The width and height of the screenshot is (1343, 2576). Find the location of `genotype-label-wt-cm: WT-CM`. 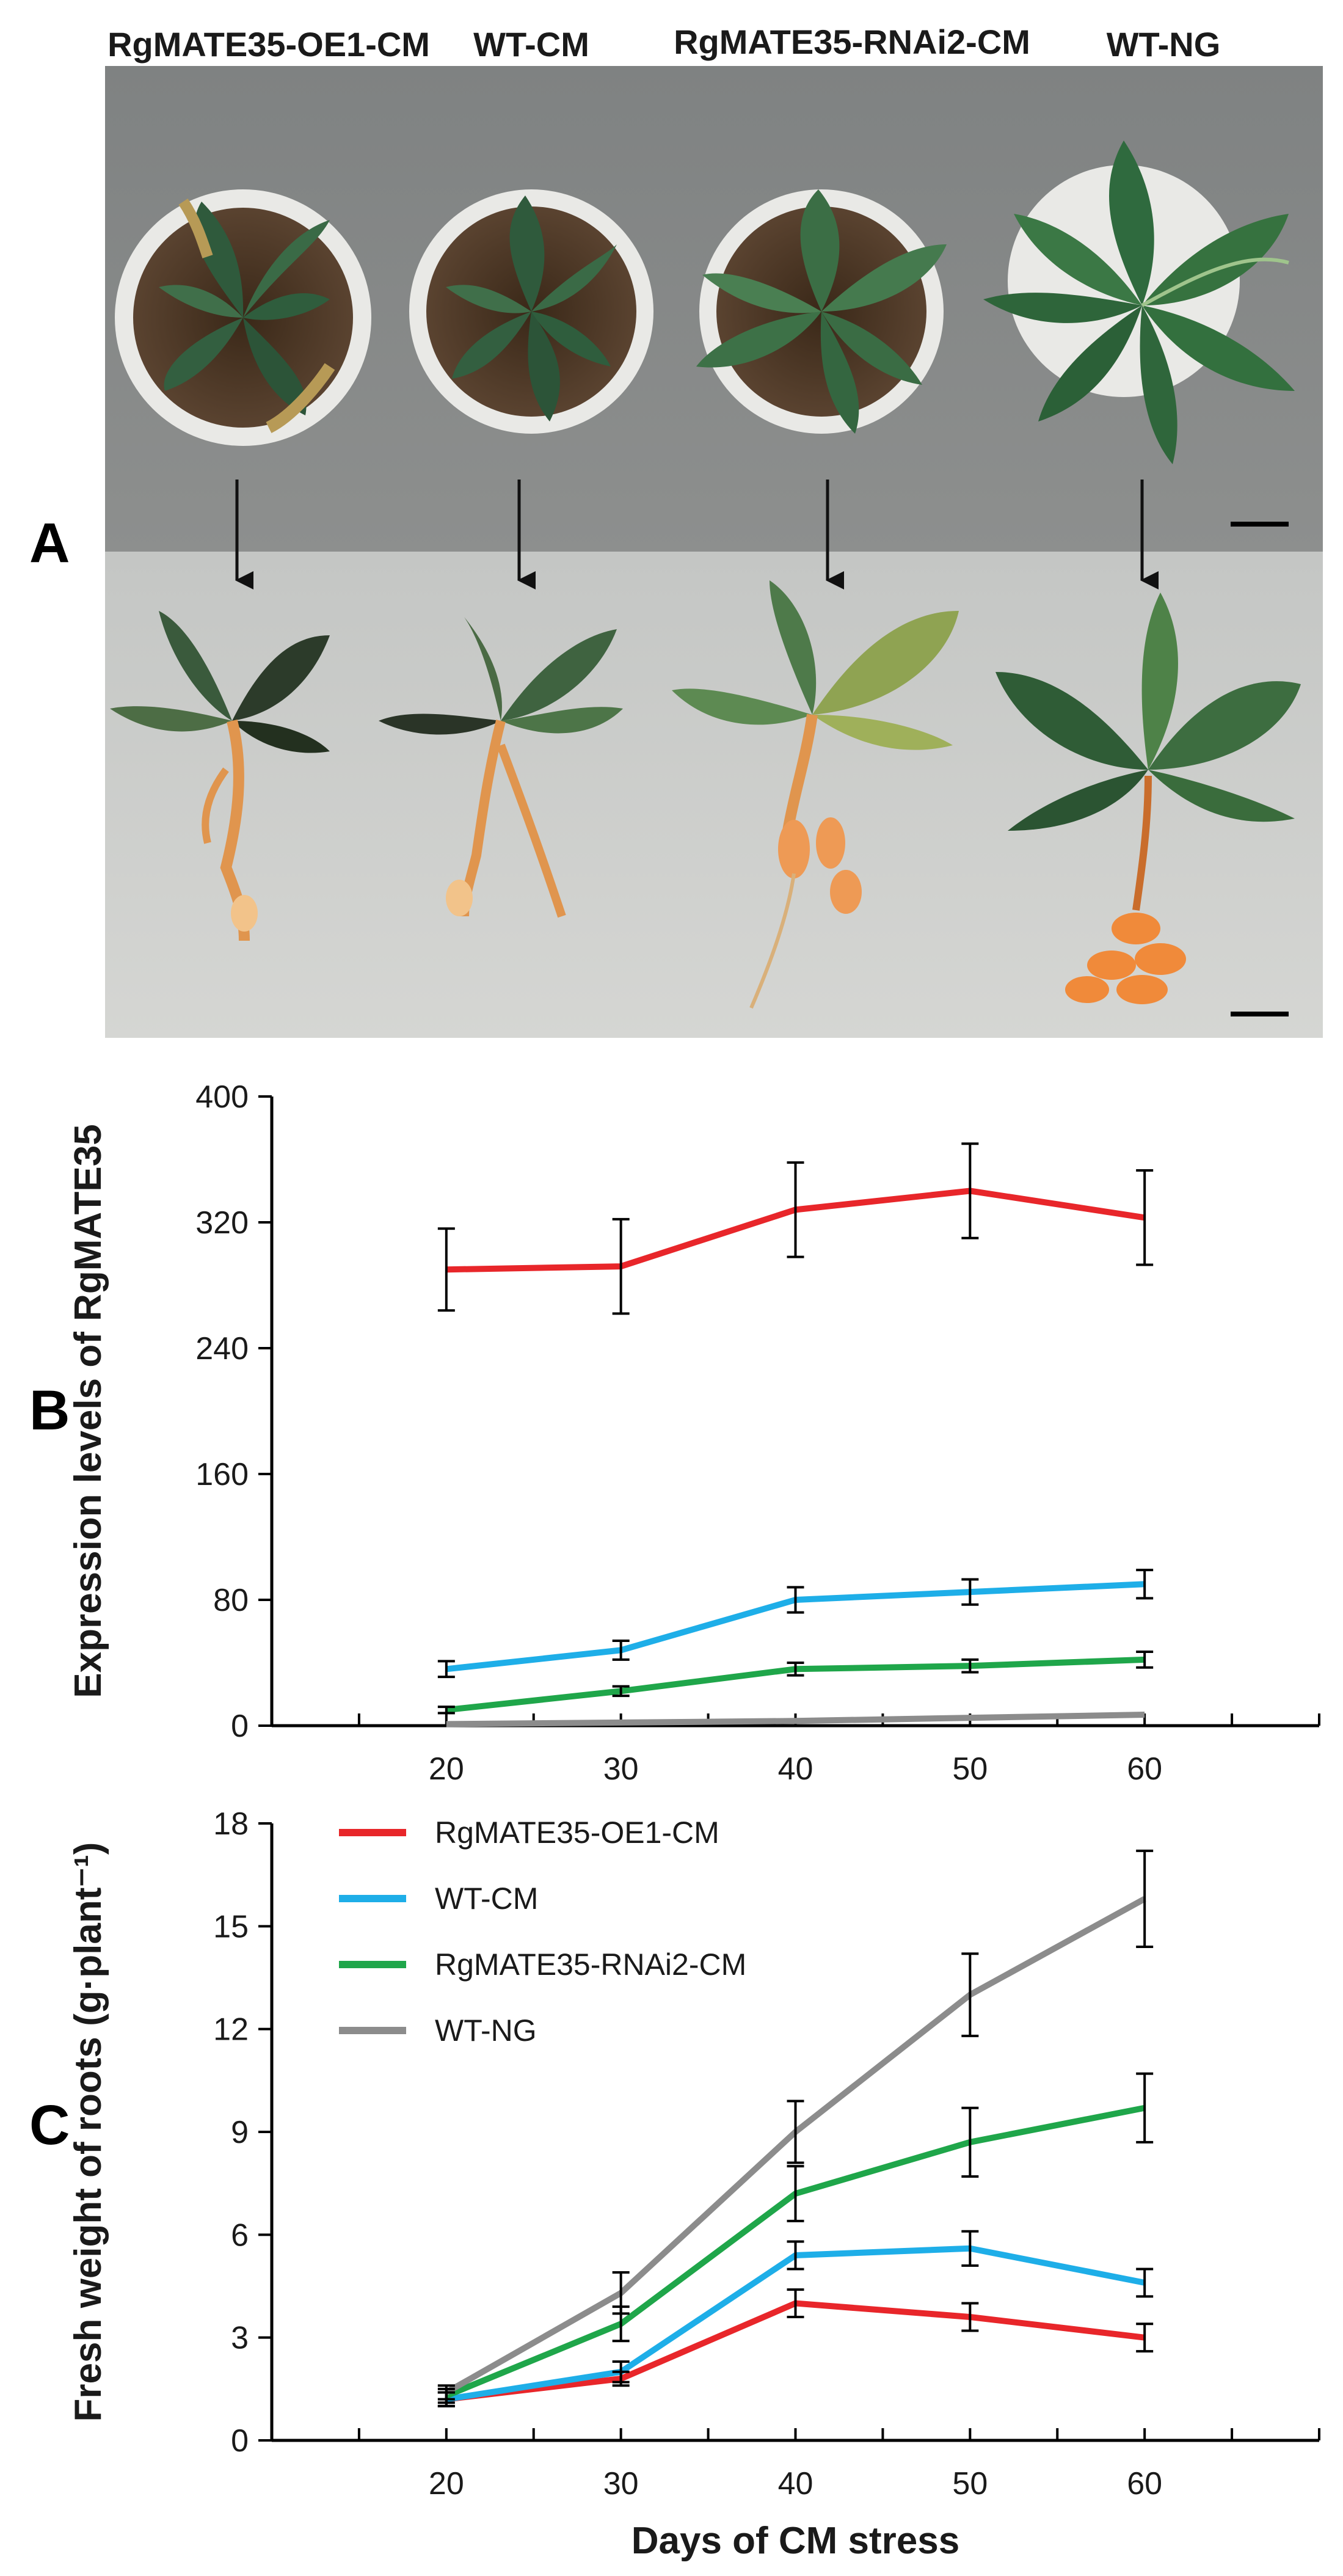

genotype-label-wt-cm: WT-CM is located at coordinates (531, 45).